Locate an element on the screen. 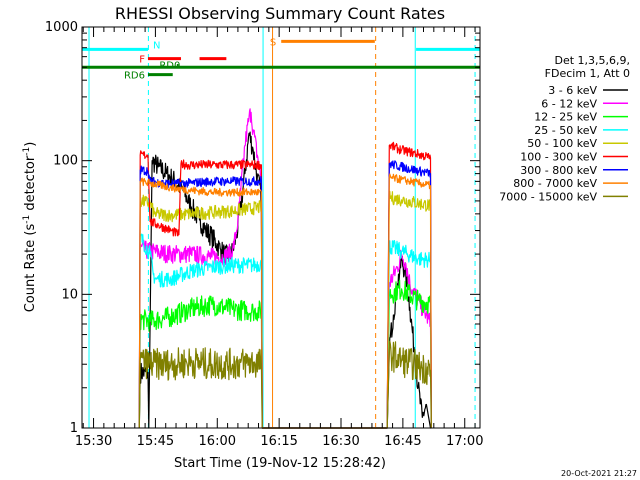 This screenshot has height=480, width=640. x-tick-label: 16:00 is located at coordinates (217, 441).